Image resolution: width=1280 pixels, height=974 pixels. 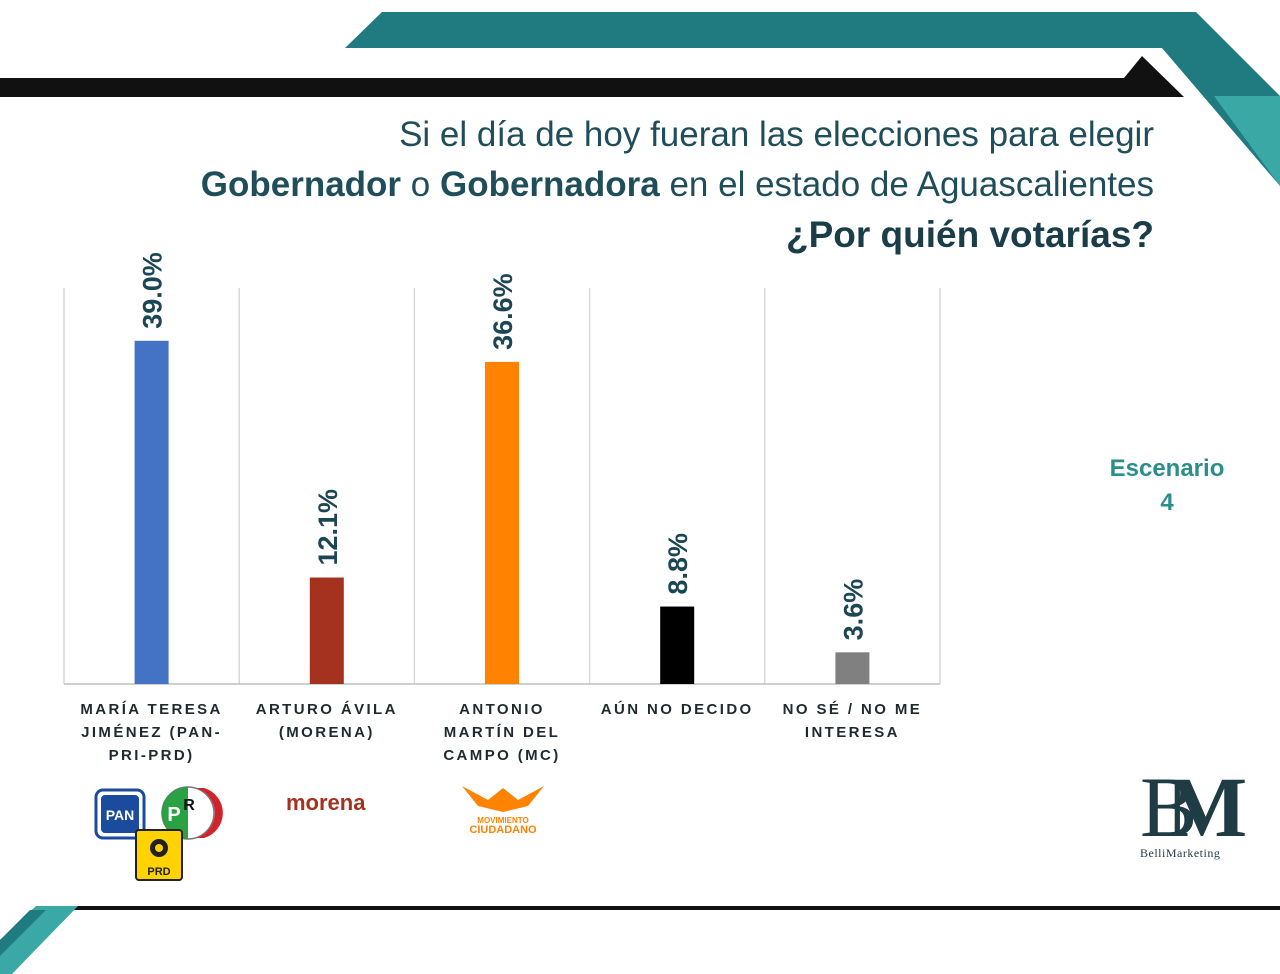 I want to click on bm-monogram-b: B, so click(x=1168, y=802).